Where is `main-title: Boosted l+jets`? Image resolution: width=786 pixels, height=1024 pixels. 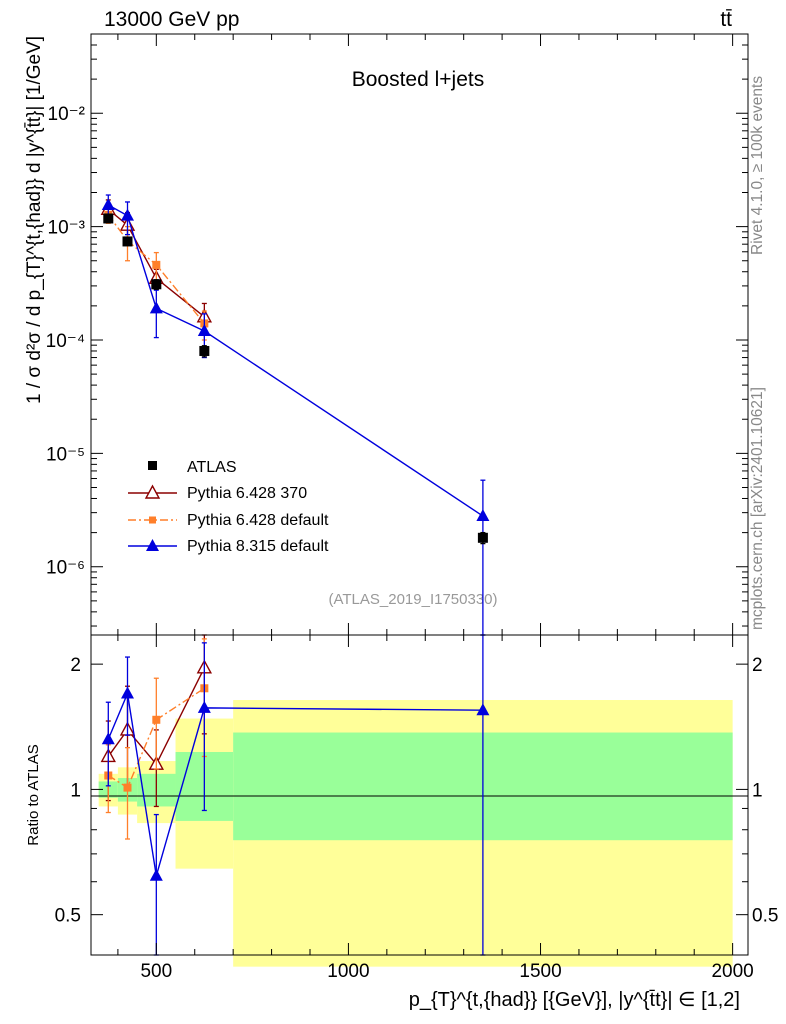
main-title: Boosted l+jets is located at coordinates (418, 79).